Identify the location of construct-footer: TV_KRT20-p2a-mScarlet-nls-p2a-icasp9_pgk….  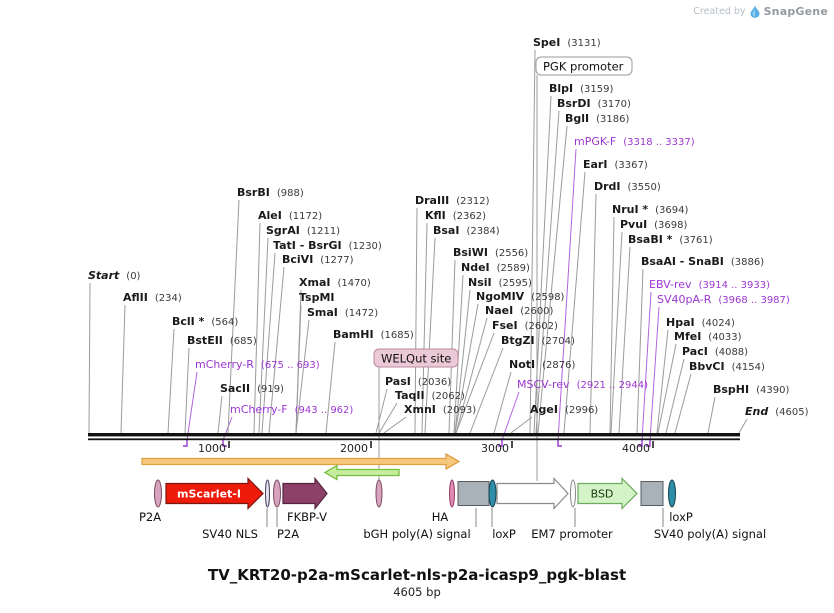
(417, 583).